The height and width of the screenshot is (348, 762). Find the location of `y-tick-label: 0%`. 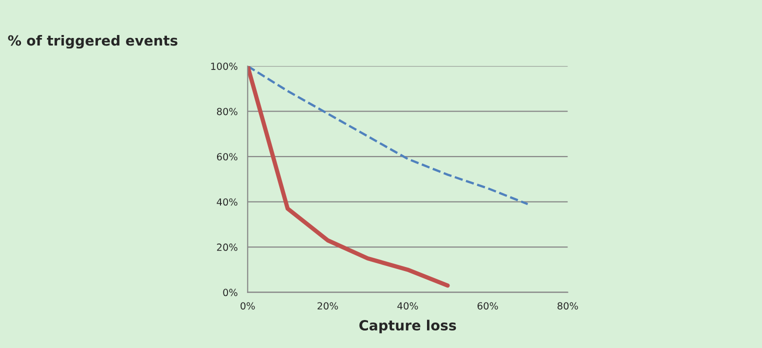

y-tick-label: 0% is located at coordinates (230, 292).